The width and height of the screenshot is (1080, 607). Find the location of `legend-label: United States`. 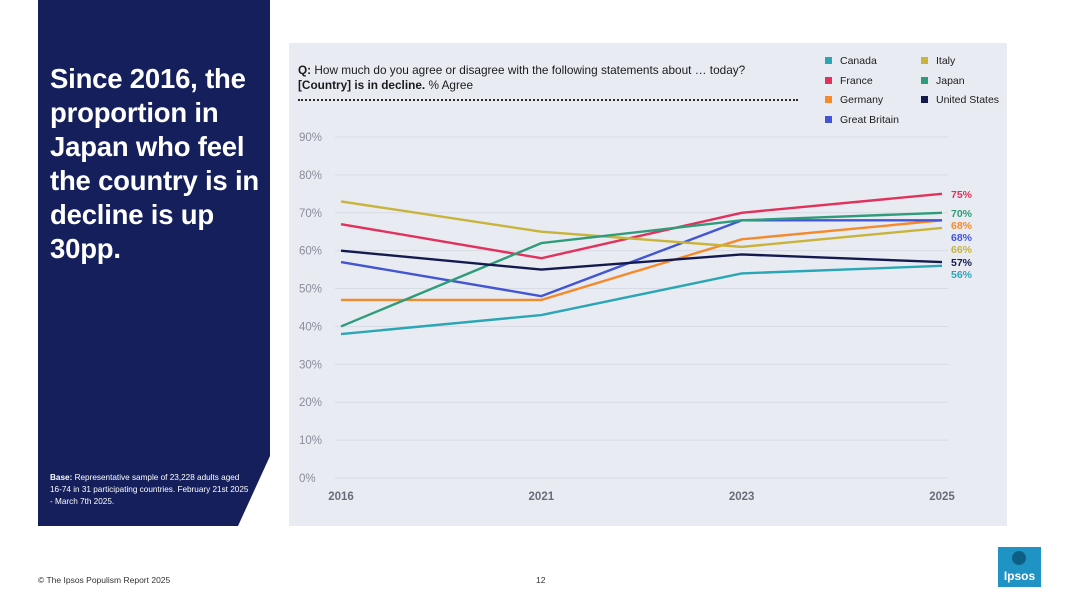

legend-label: United States is located at coordinates (968, 100).